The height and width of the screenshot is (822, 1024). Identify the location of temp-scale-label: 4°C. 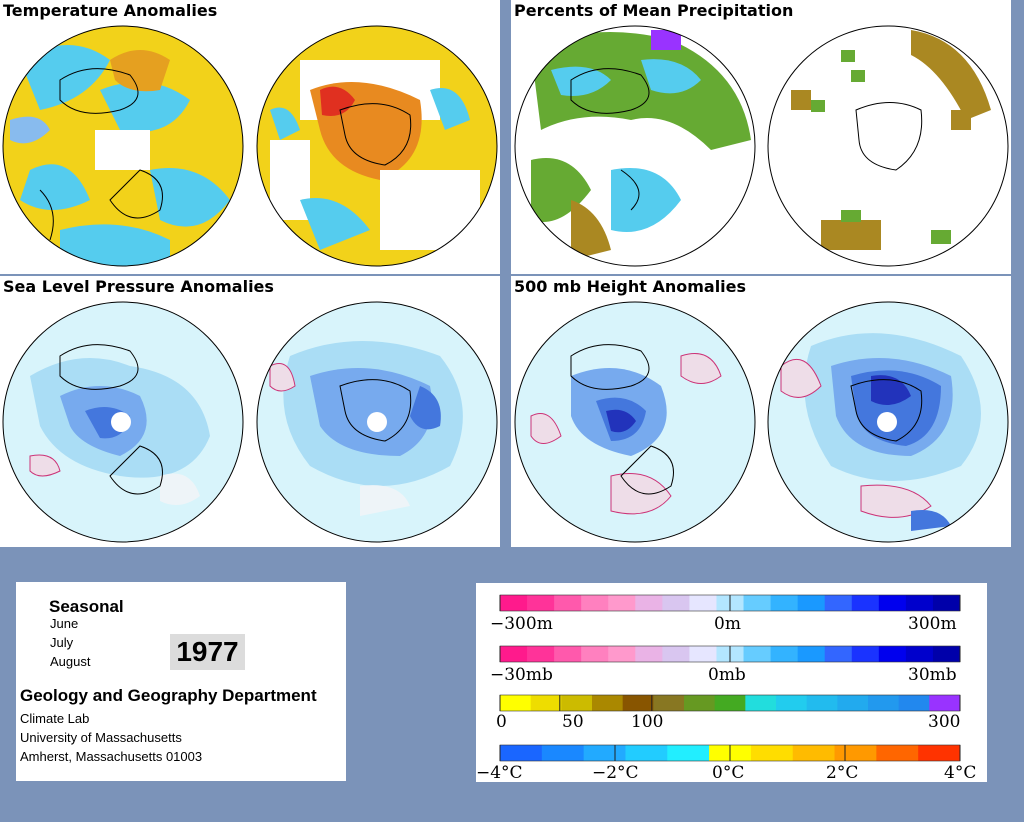
(960, 773).